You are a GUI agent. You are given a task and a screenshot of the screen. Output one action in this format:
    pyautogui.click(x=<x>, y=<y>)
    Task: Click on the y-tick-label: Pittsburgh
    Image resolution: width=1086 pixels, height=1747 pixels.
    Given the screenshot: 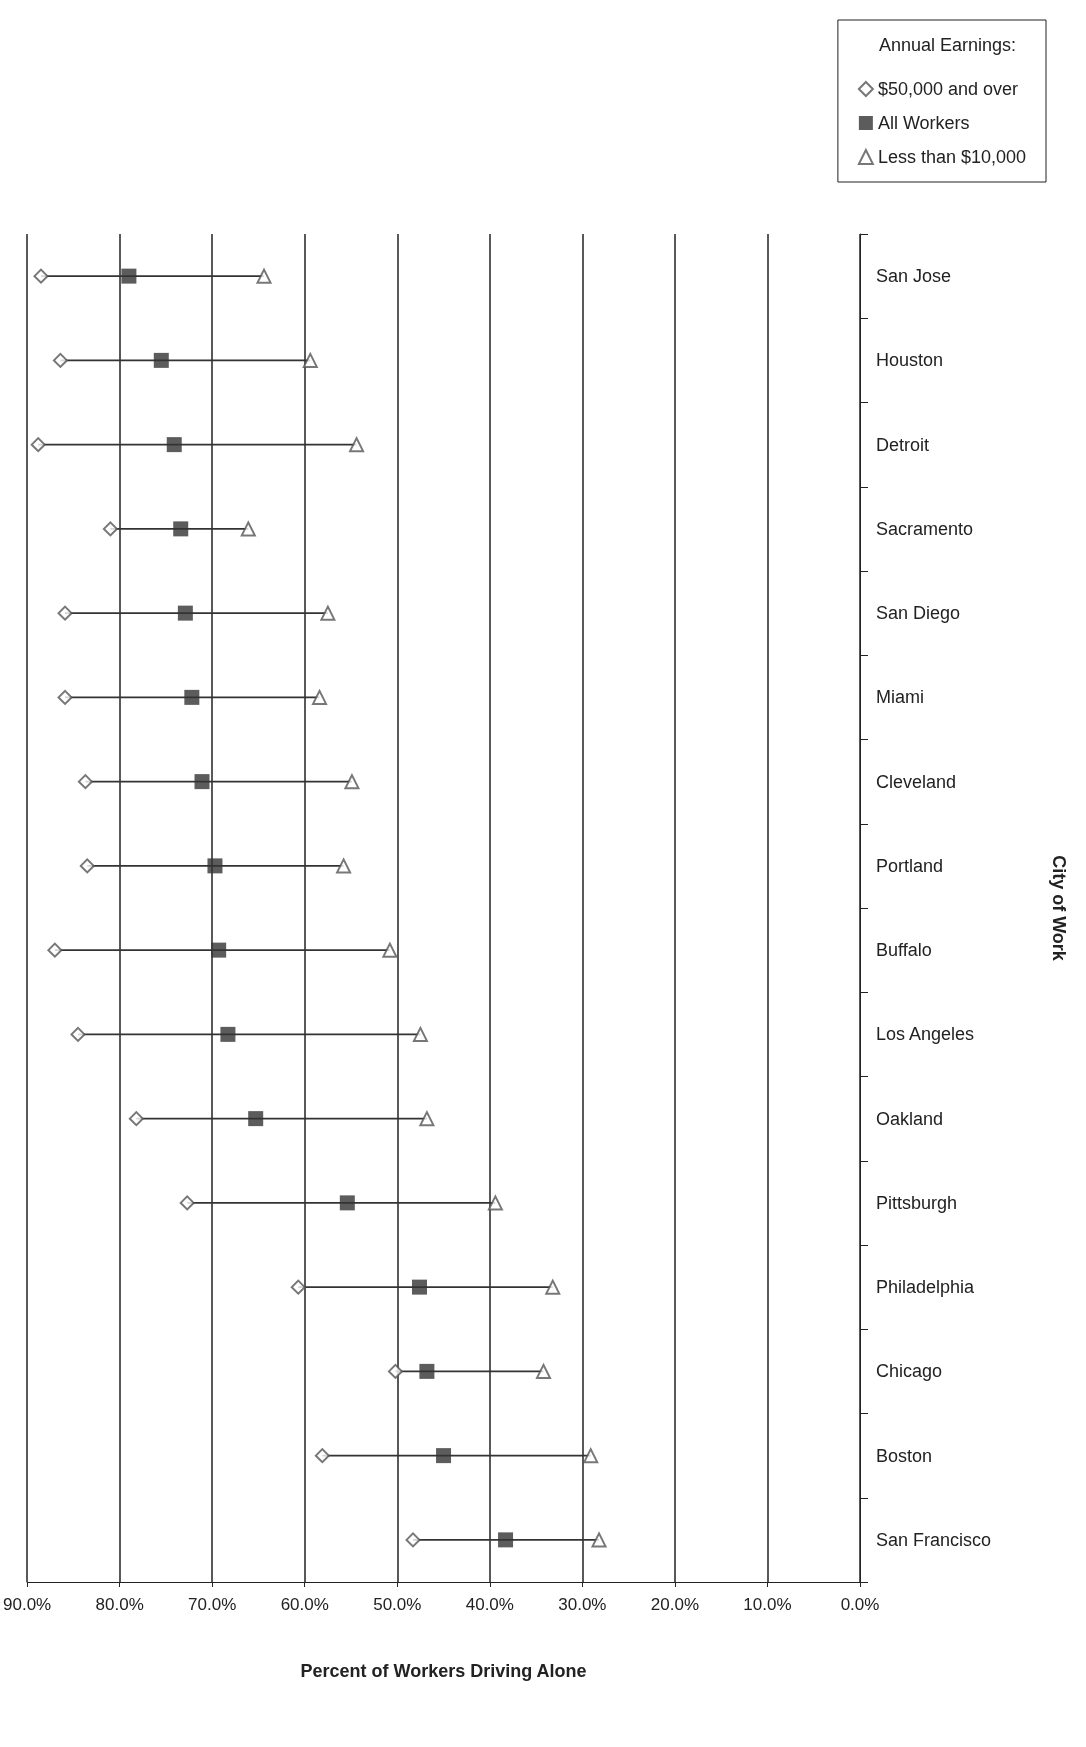 What is the action you would take?
    pyautogui.click(x=917, y=1202)
    